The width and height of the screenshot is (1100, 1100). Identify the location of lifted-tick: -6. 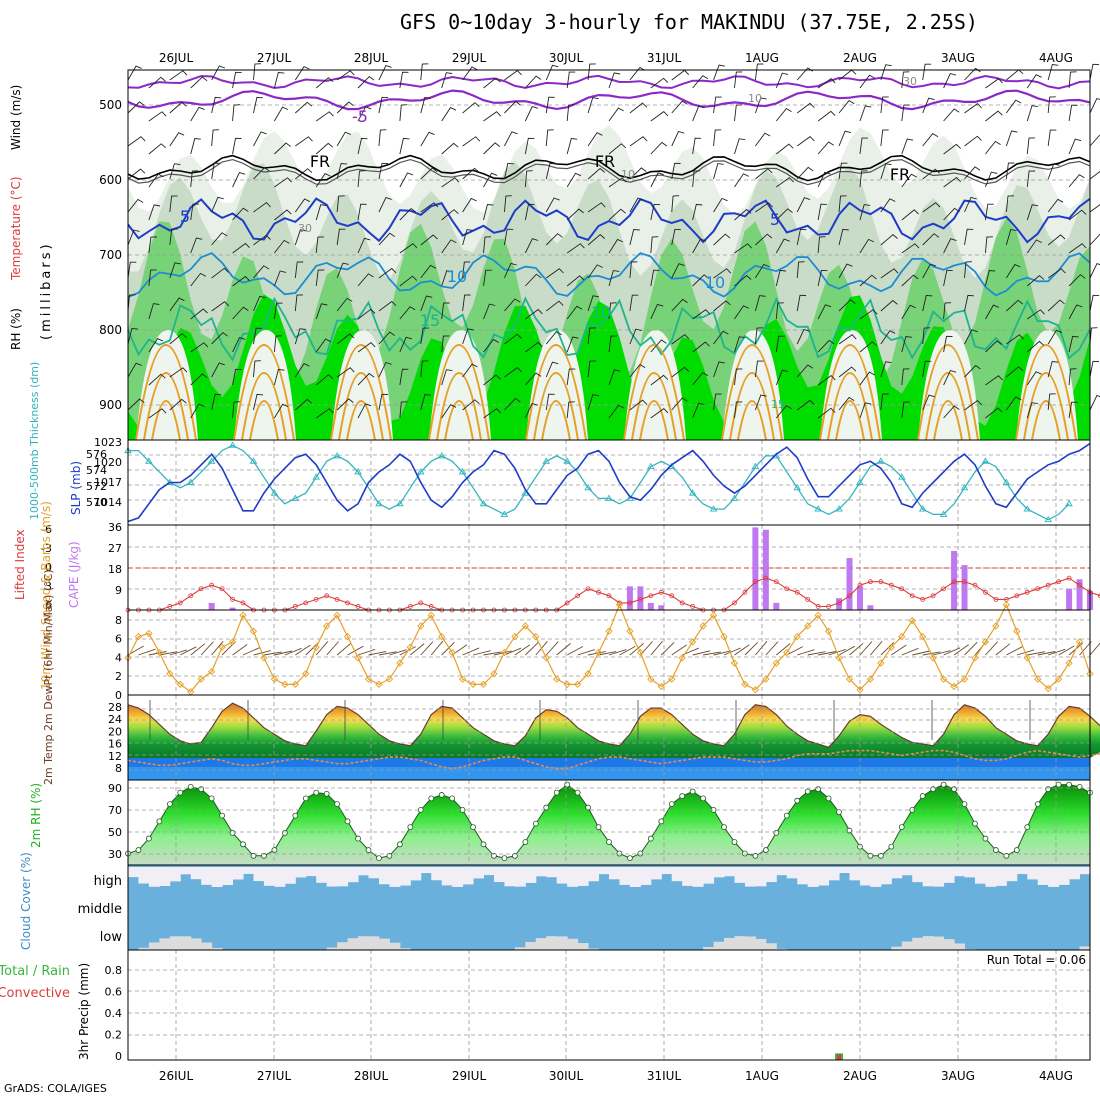
(46, 529).